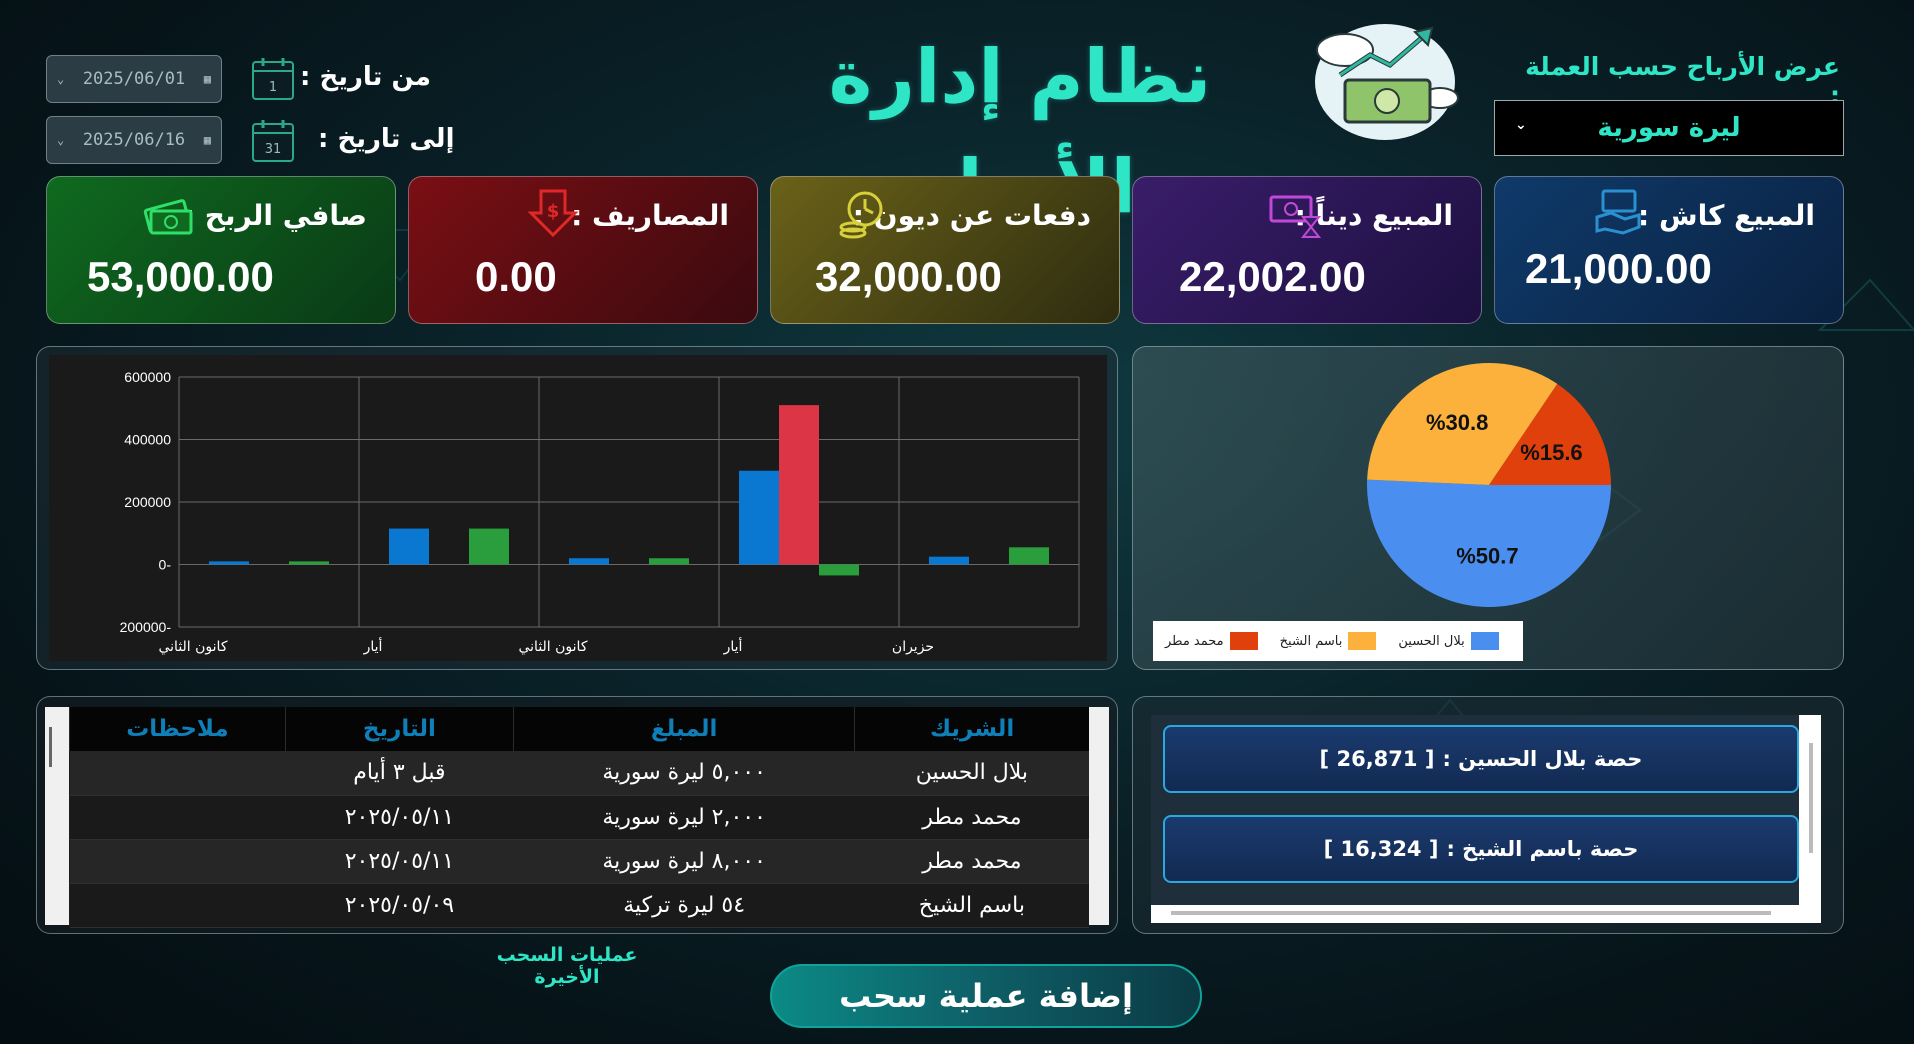 The width and height of the screenshot is (1914, 1044). I want to click on legend-label: محمد مطر, so click(1194, 641).